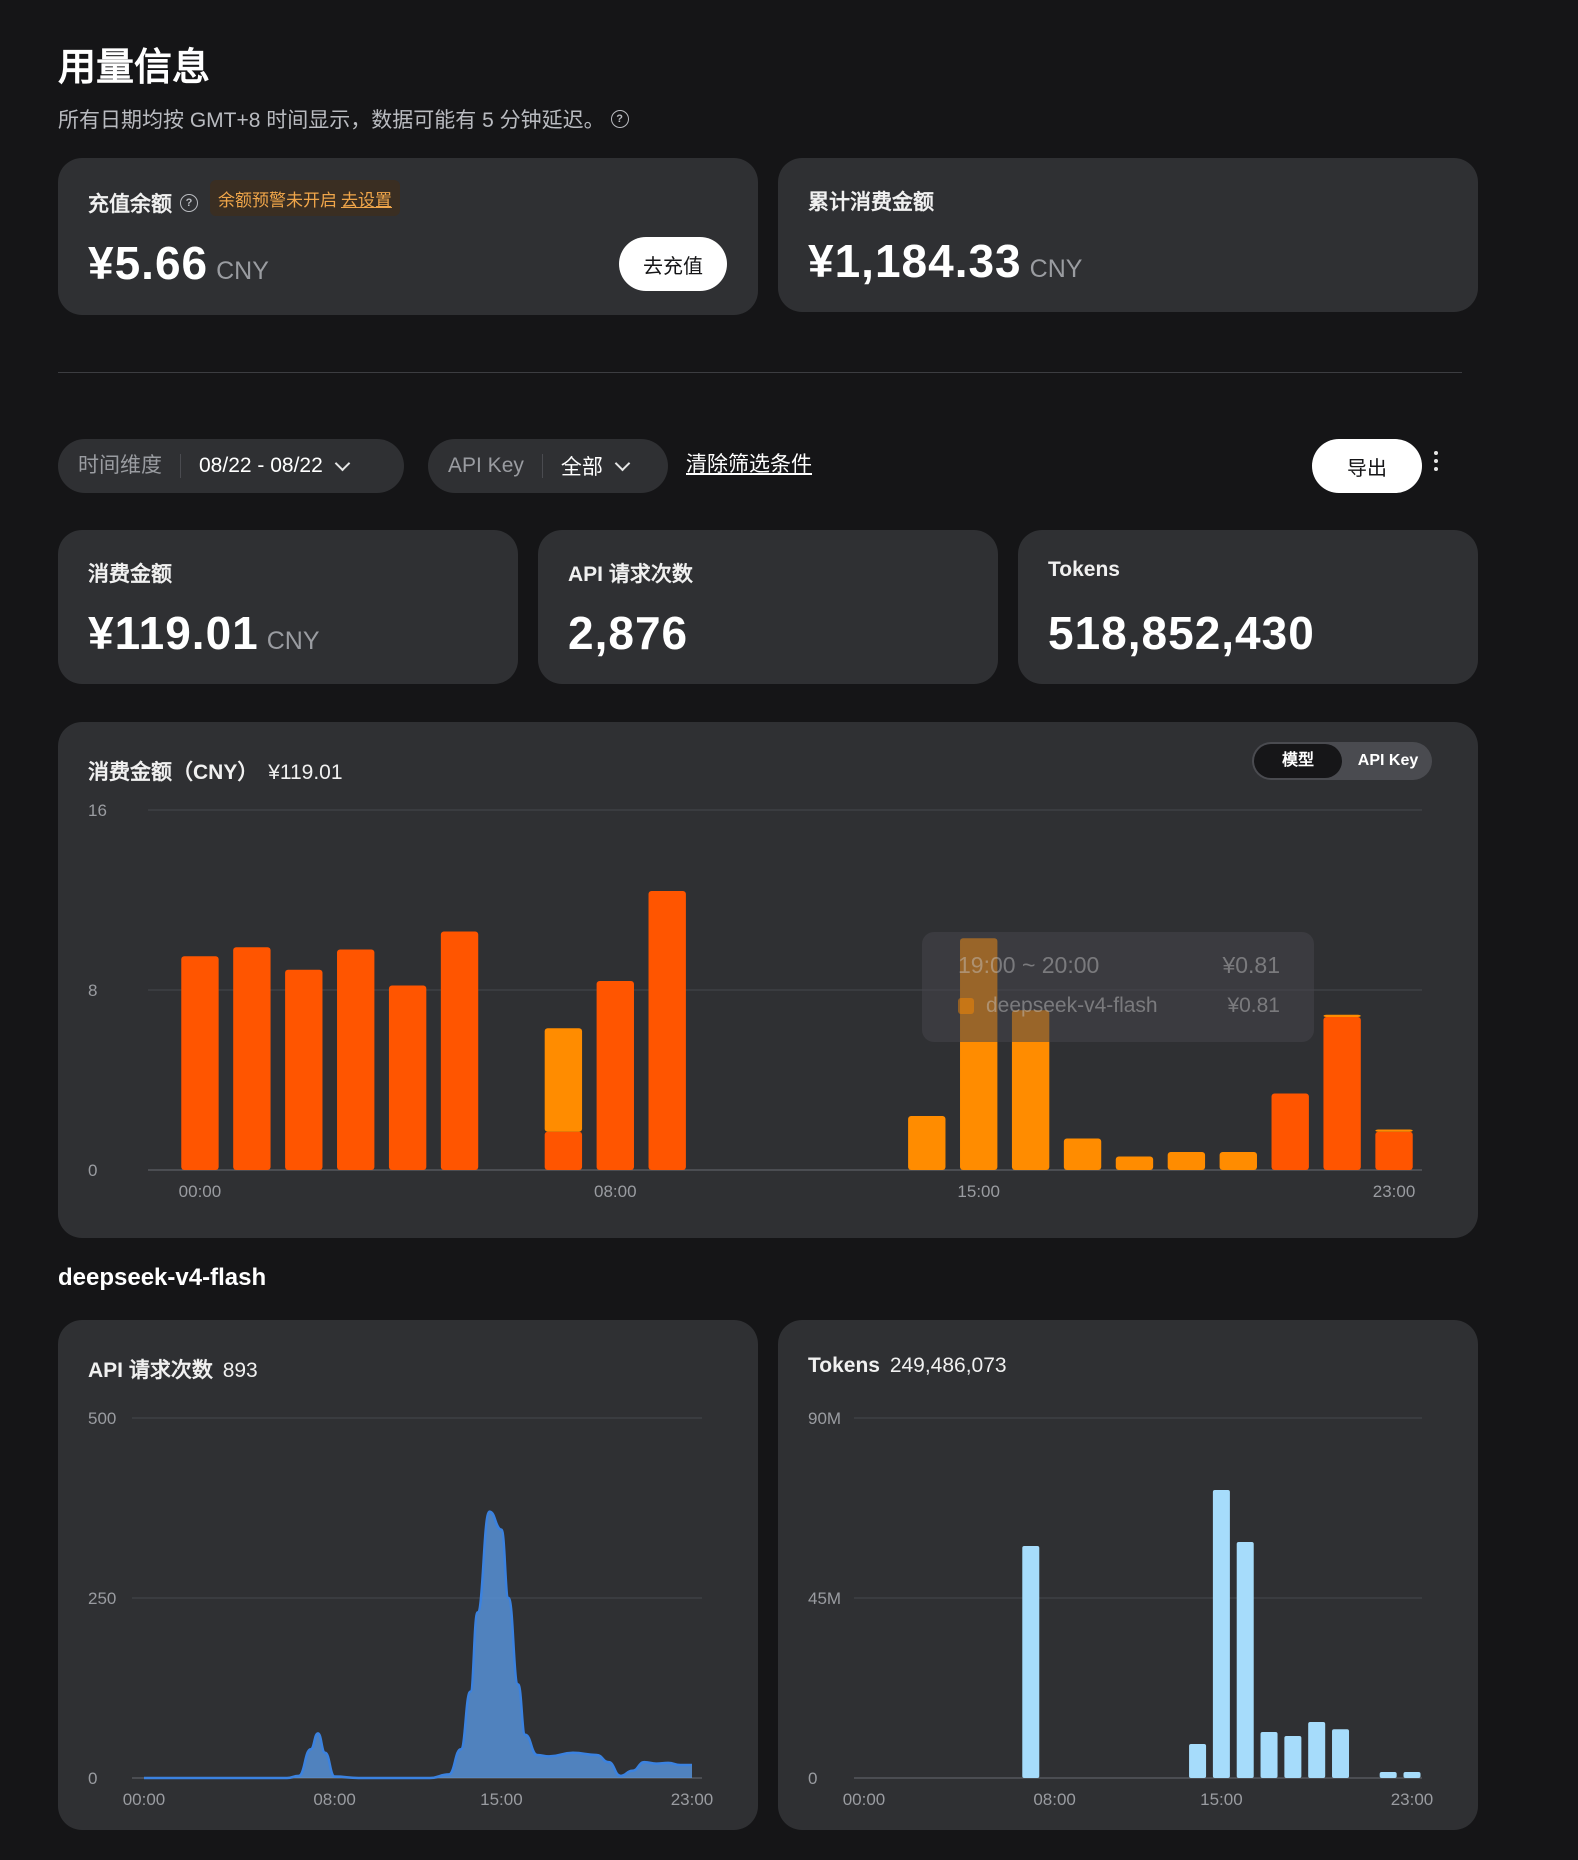  I want to click on chevron-down-icon, so click(342, 463).